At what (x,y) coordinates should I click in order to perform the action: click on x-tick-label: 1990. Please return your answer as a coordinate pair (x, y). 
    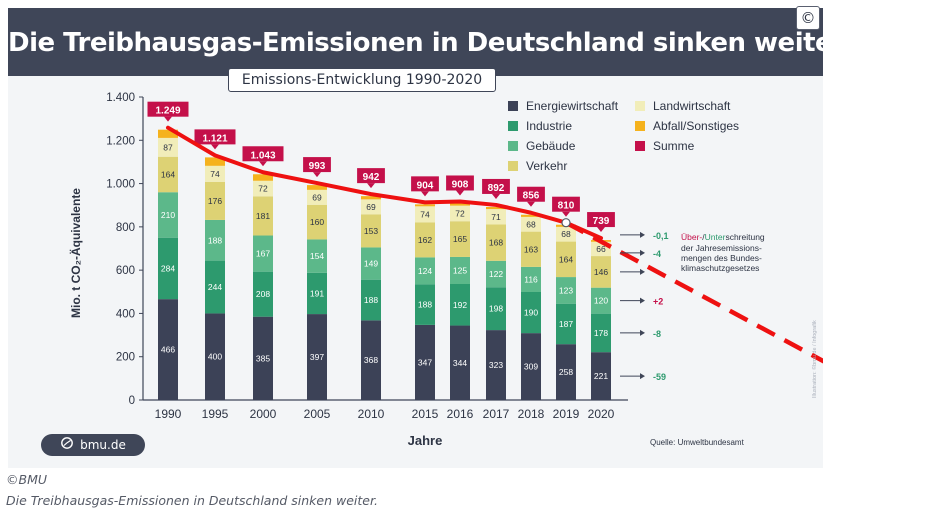
    Looking at the image, I should click on (168, 414).